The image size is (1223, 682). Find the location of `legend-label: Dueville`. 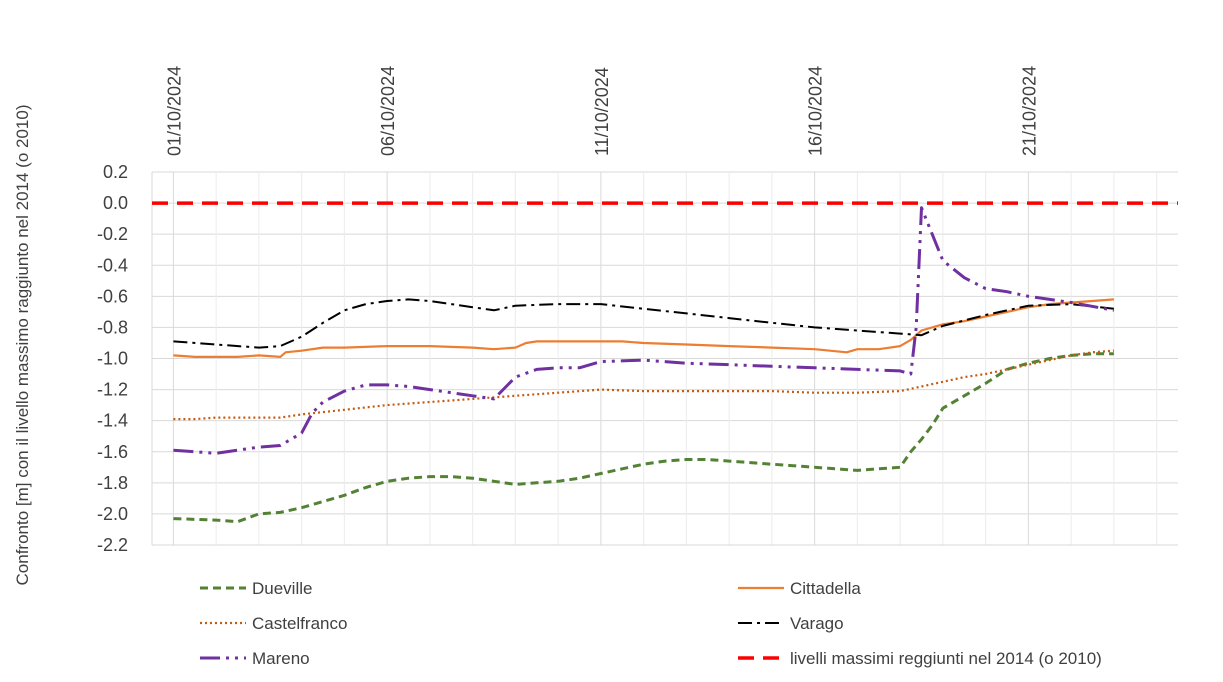

legend-label: Dueville is located at coordinates (282, 588).